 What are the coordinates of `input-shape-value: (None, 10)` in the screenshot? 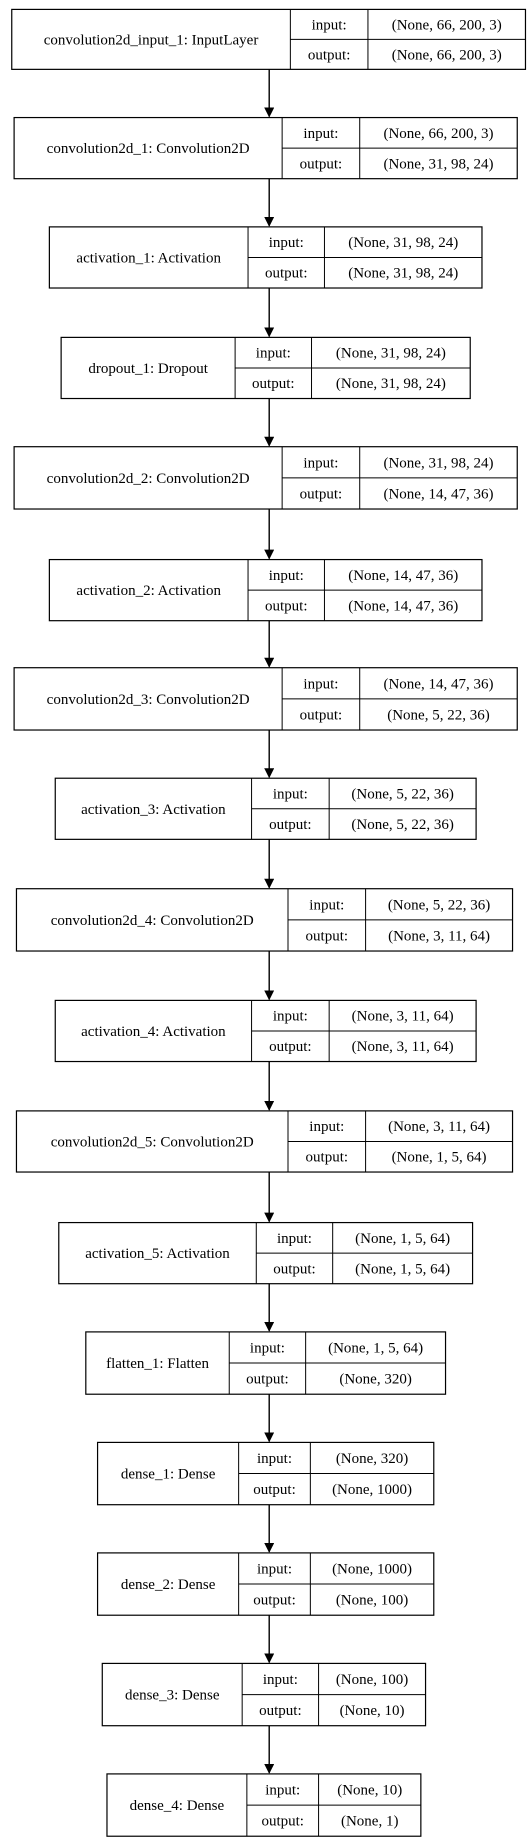 It's located at (369, 1790).